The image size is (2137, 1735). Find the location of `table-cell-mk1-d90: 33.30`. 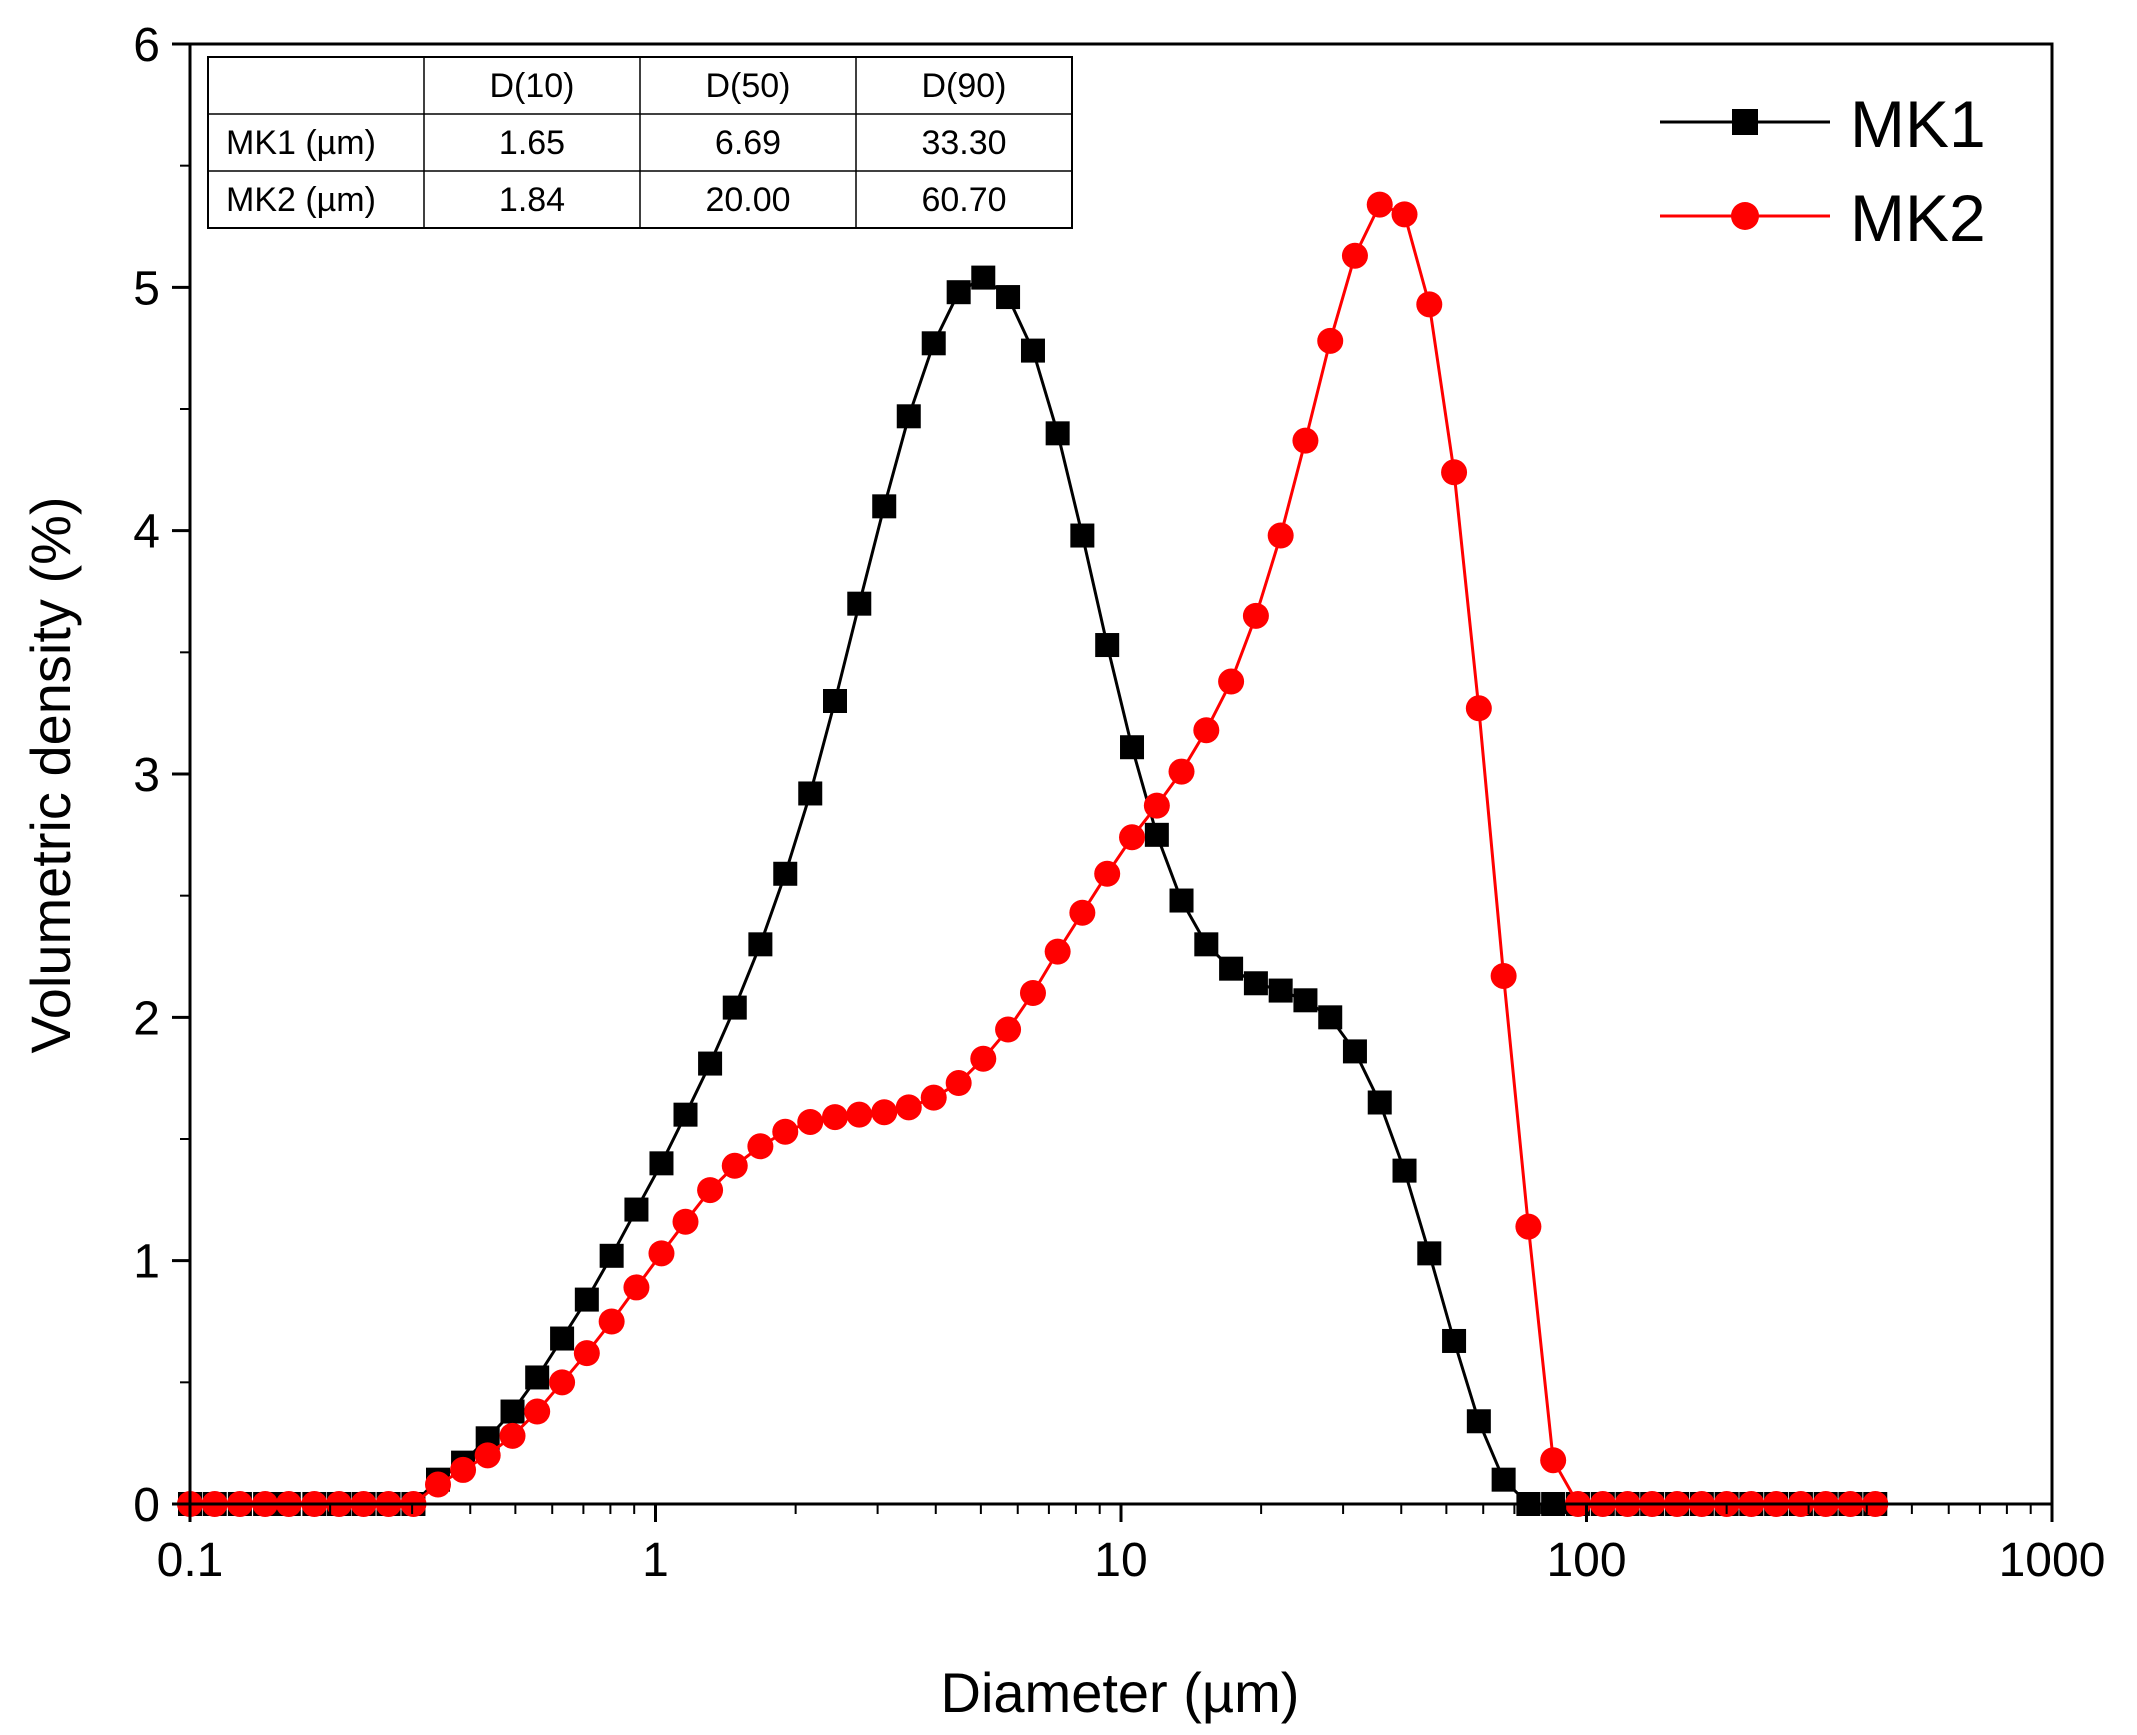

table-cell-mk1-d90: 33.30 is located at coordinates (963, 143).